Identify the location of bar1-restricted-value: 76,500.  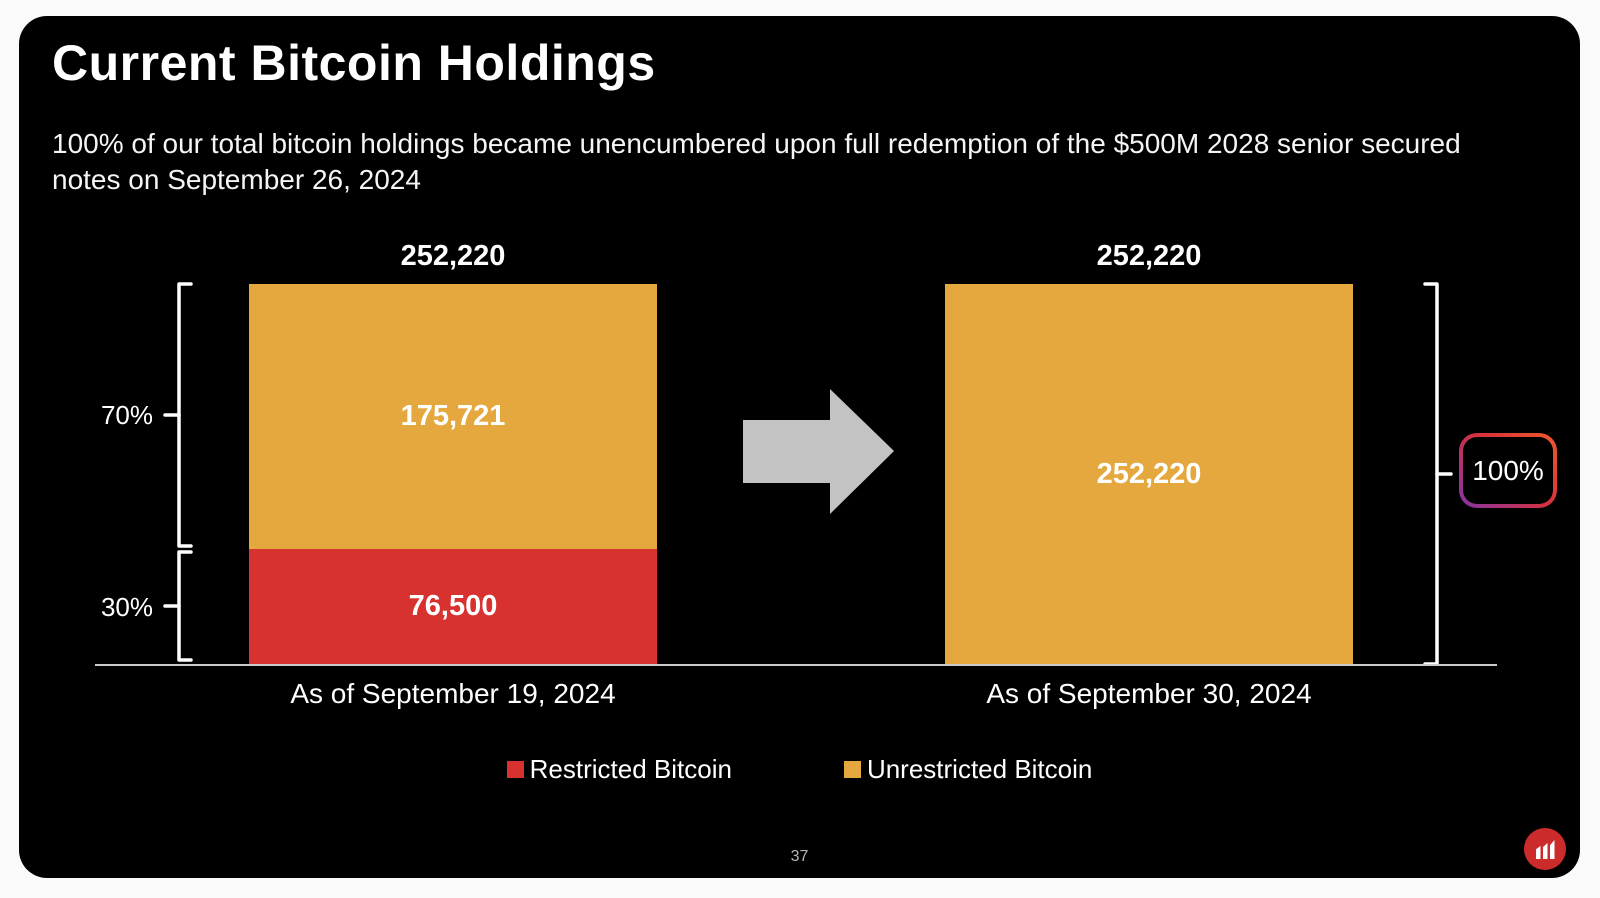
(453, 606).